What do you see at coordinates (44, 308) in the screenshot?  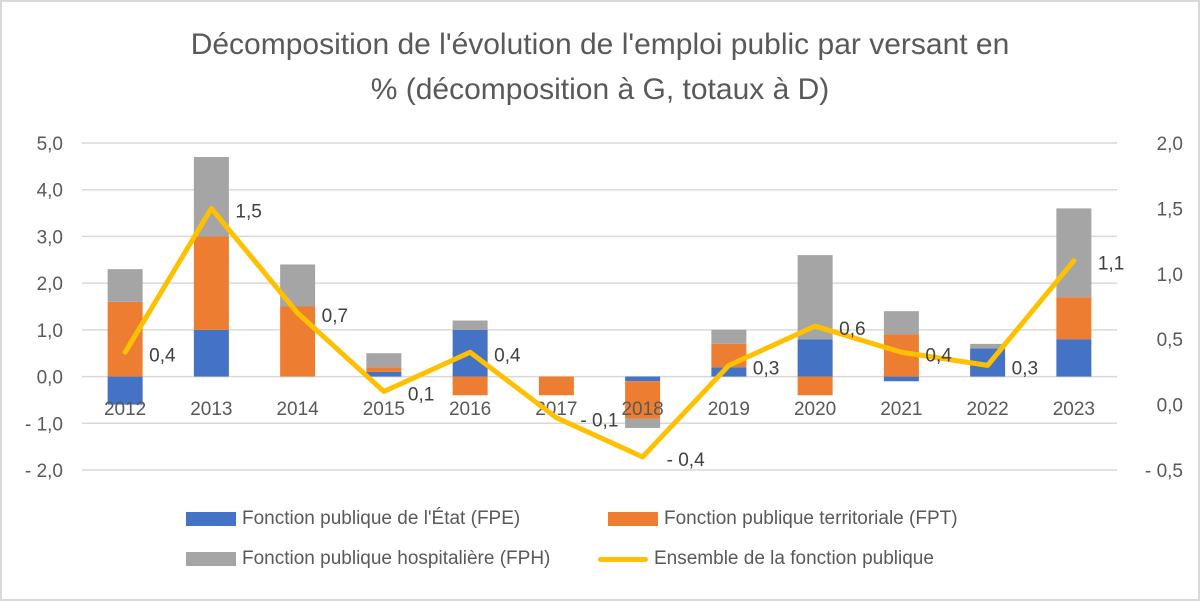 I see `y-axis-left-labels: 5,0 4,0 3,0 2,0 1,0 0,0 - 1,0 - 2,0` at bounding box center [44, 308].